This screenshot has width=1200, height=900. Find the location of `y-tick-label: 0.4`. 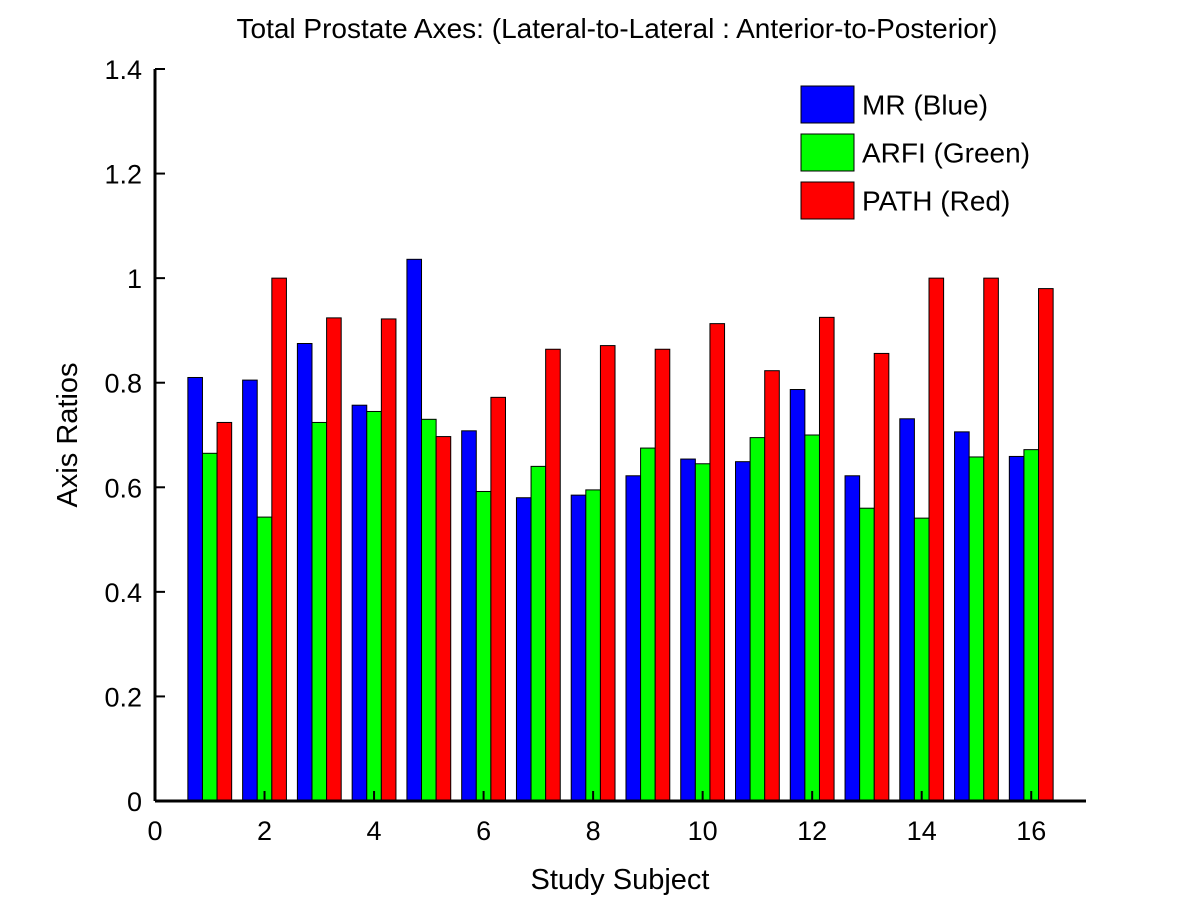

y-tick-label: 0.4 is located at coordinates (123, 593).